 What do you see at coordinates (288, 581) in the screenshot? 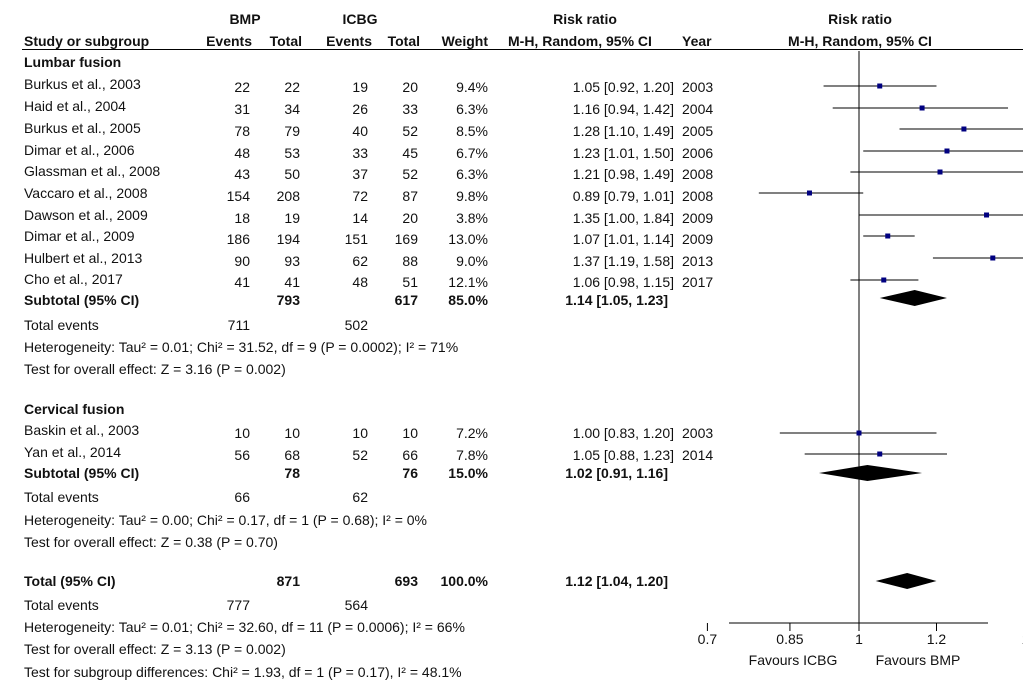
I see `bmp-total: 871` at bounding box center [288, 581].